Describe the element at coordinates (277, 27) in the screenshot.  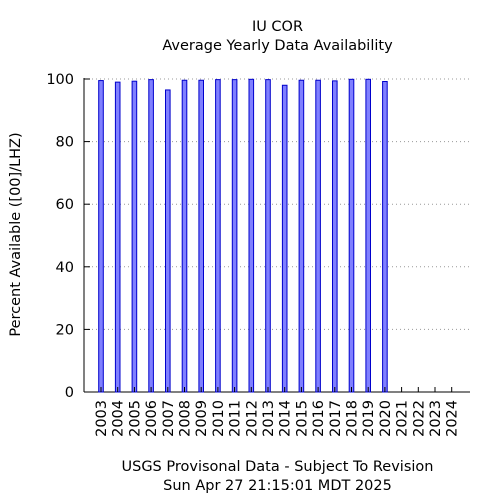
I see `chart-title: IU COR` at that location.